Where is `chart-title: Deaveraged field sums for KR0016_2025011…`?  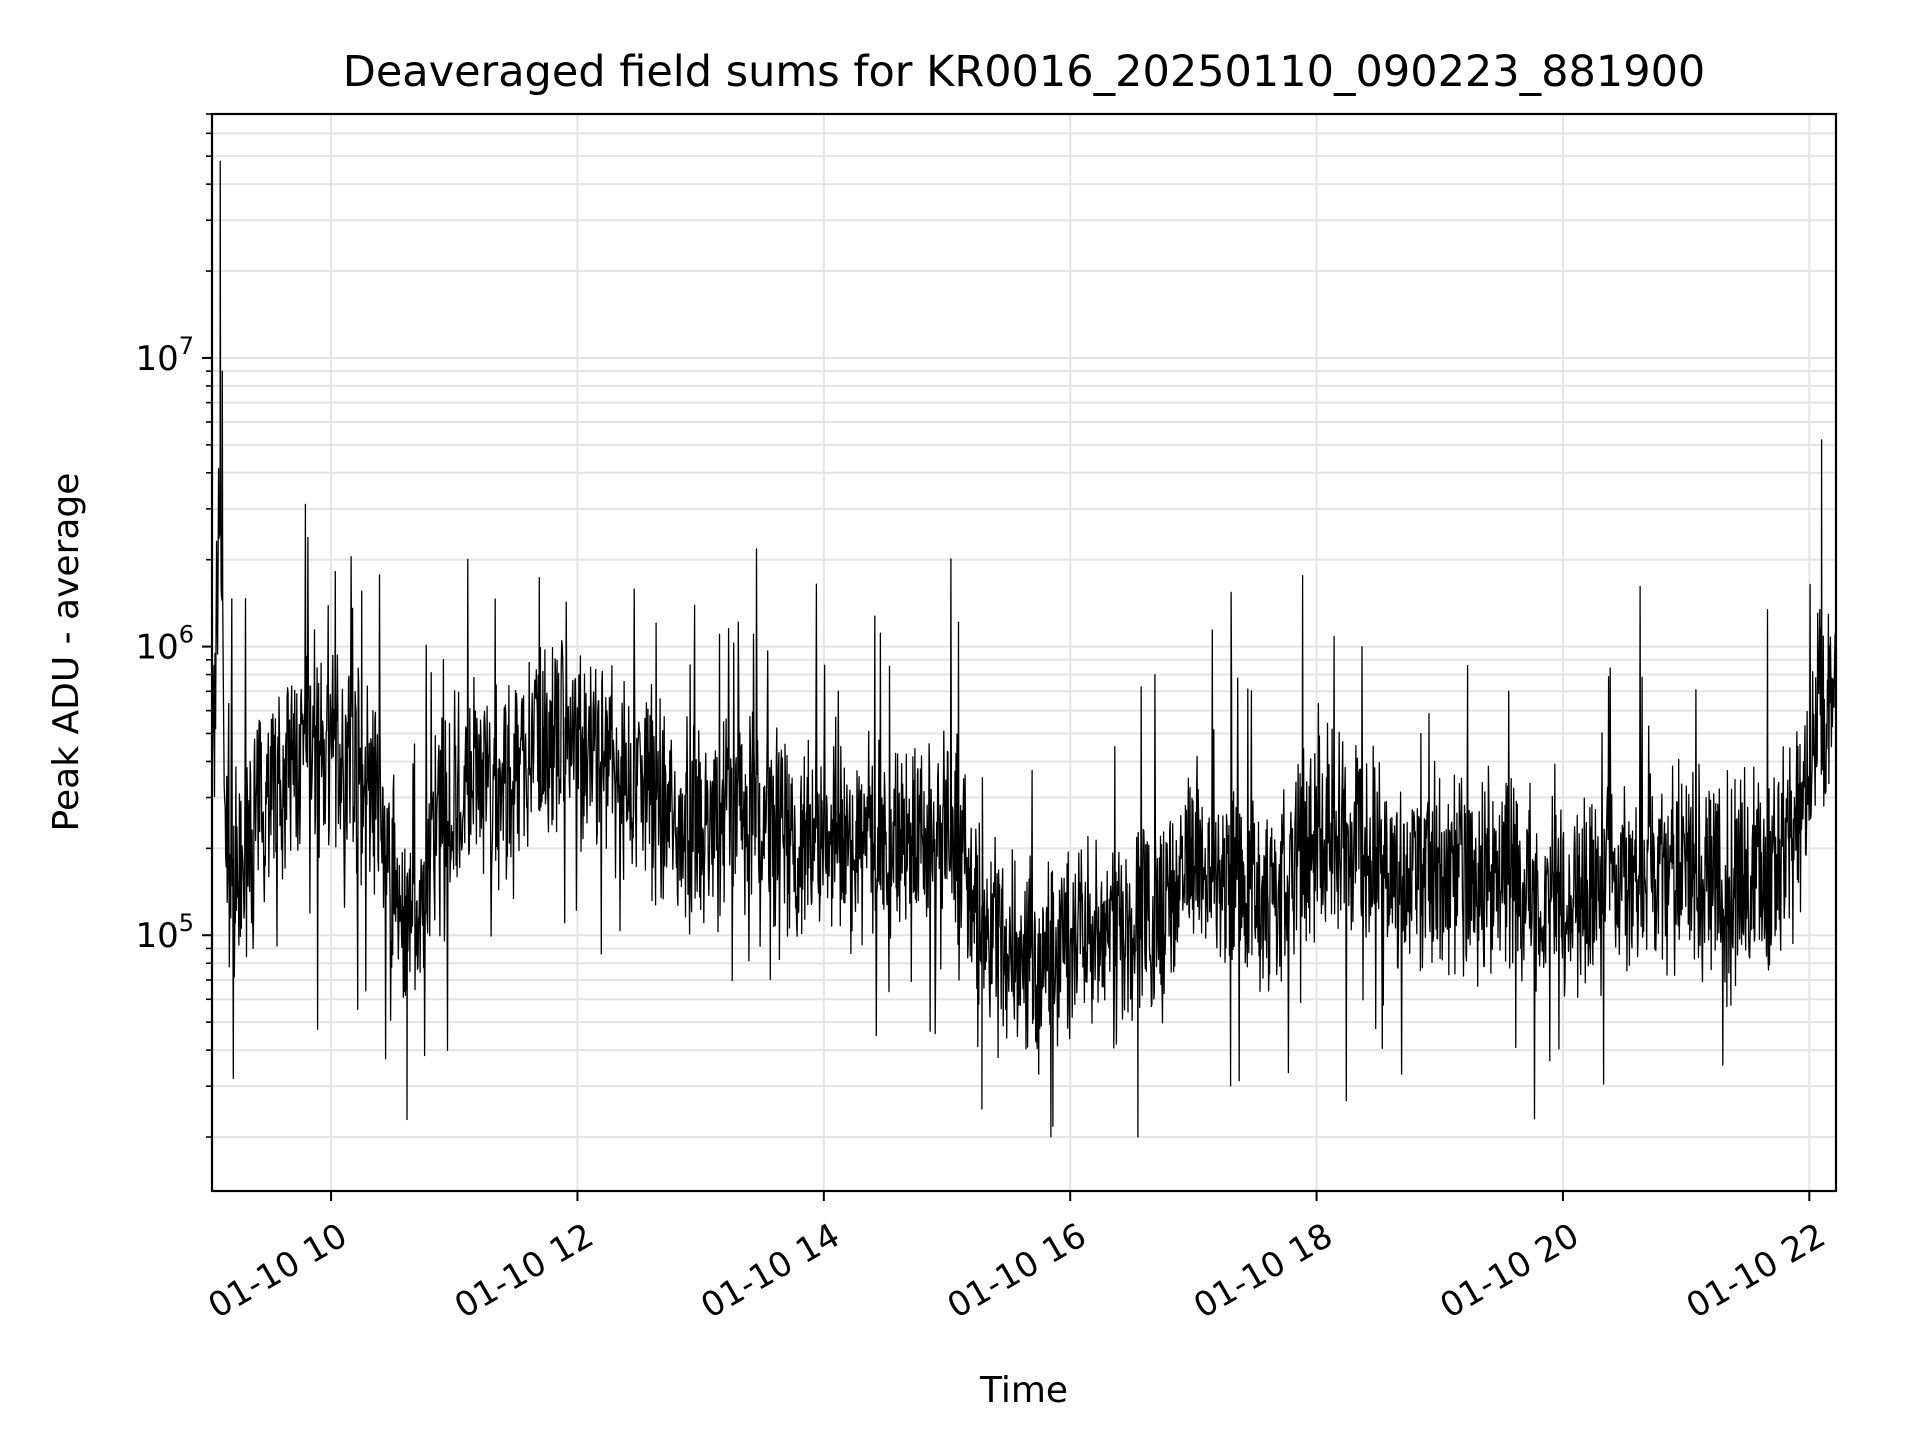 chart-title: Deaveraged field sums for KR0016_2025011… is located at coordinates (1024, 72).